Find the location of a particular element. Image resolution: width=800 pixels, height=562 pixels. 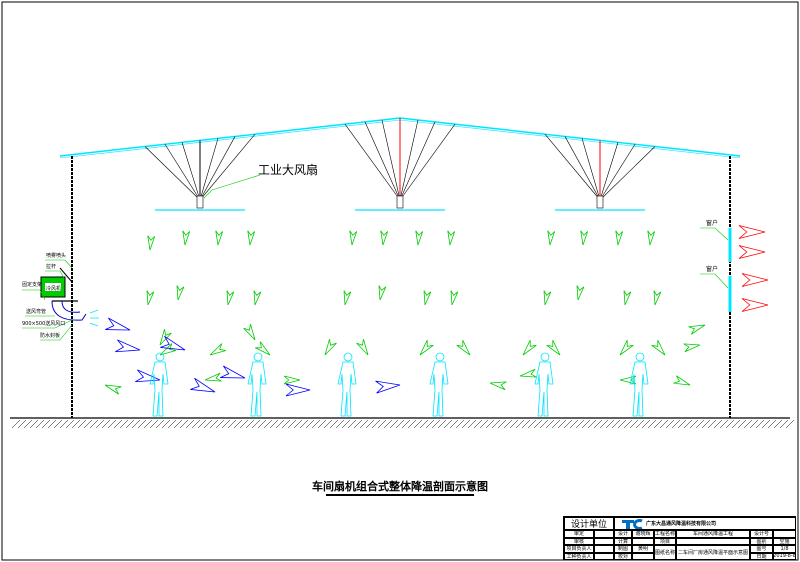

cooler-spray is located at coordinates (94, 318).